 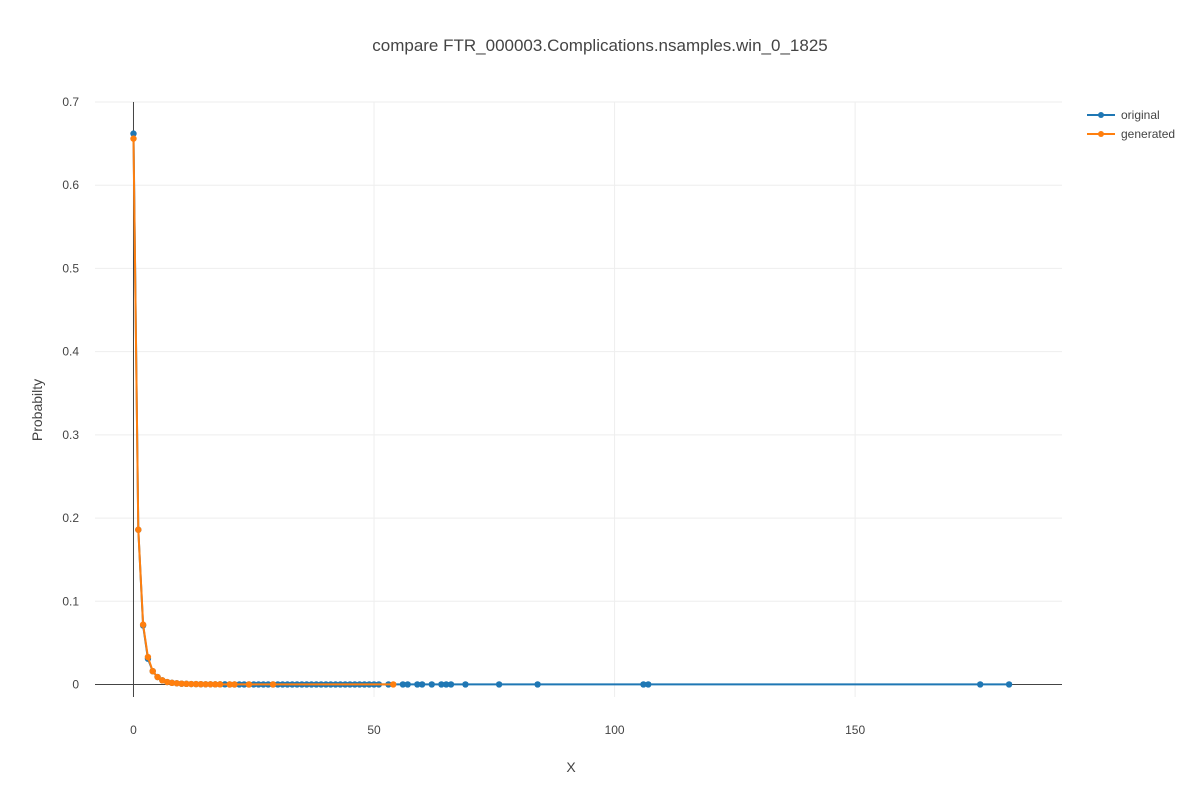 I want to click on y-tick-label: 0.5, so click(x=70, y=268).